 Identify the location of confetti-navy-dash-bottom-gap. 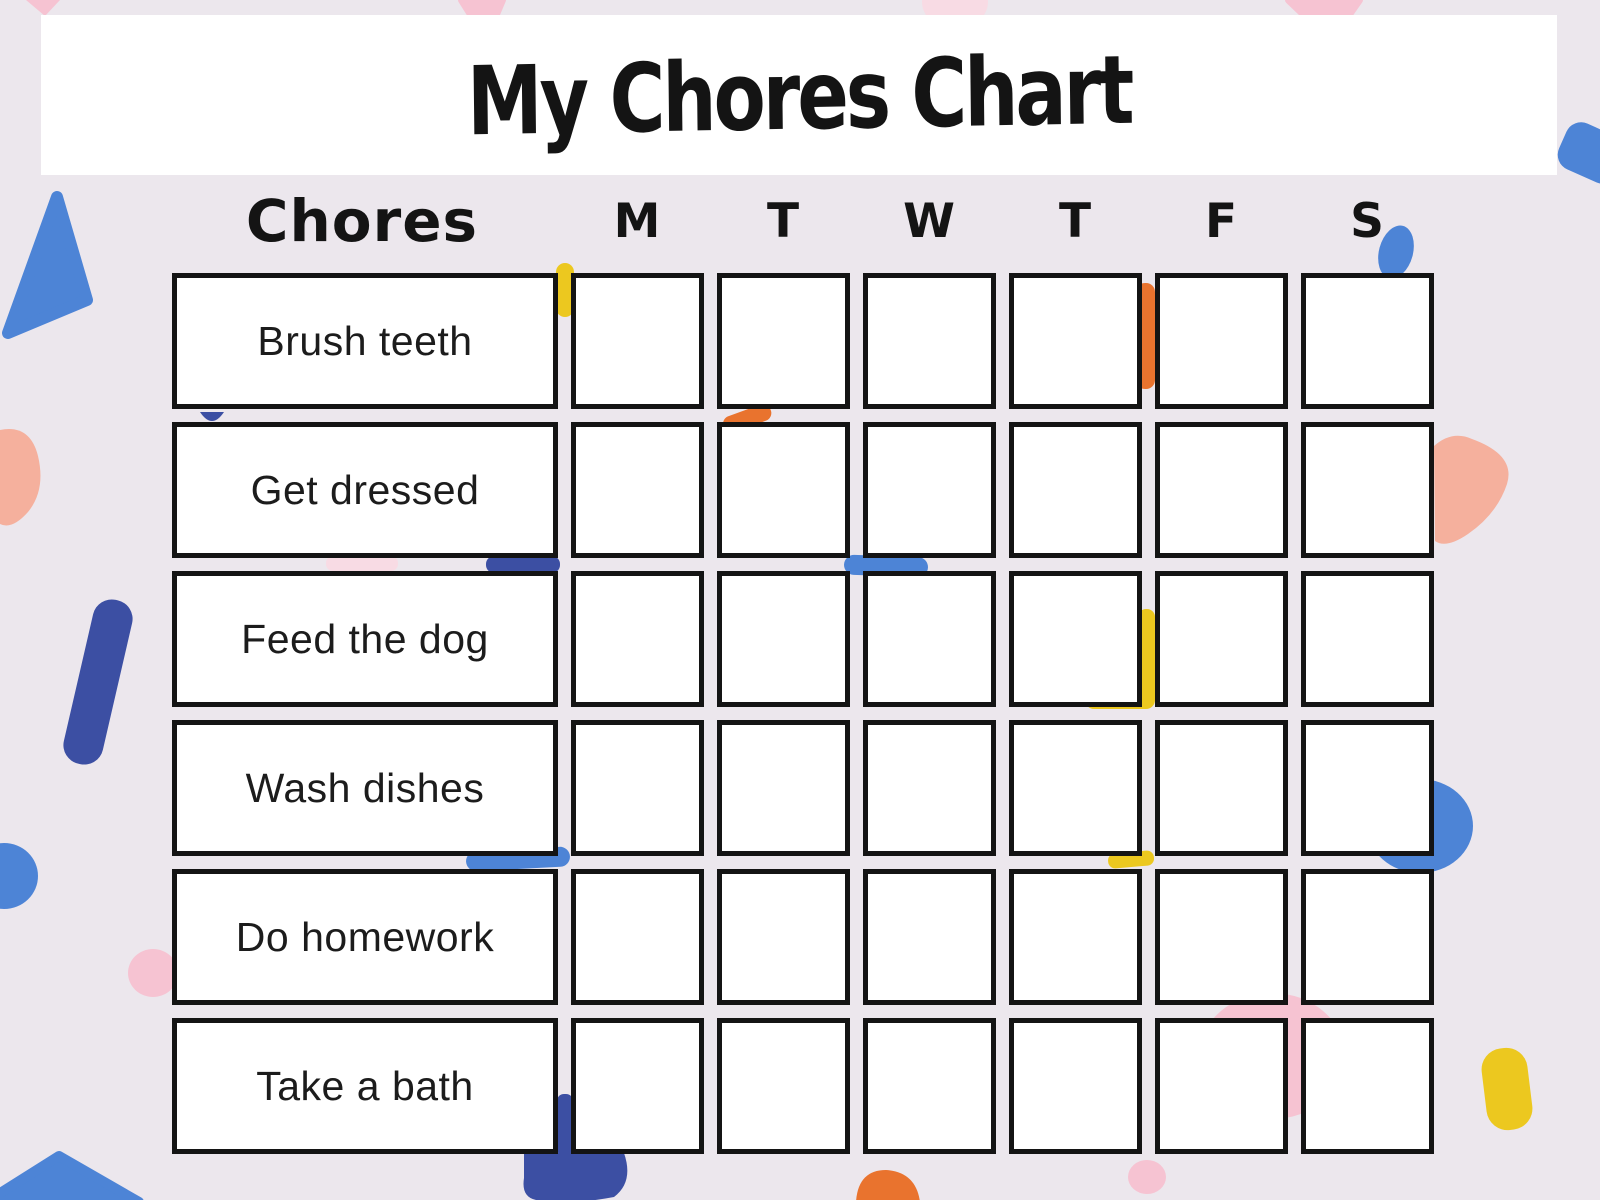
(565, 1125).